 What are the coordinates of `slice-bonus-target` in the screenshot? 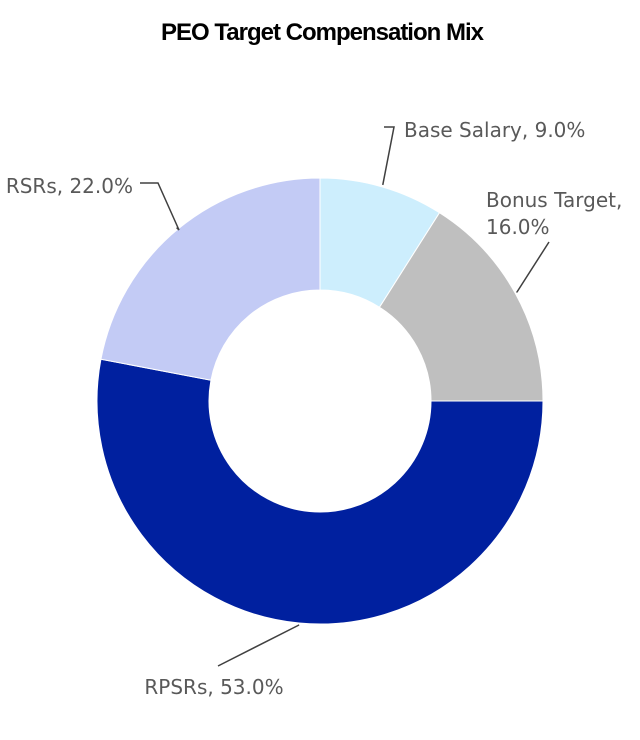 It's located at (461, 307).